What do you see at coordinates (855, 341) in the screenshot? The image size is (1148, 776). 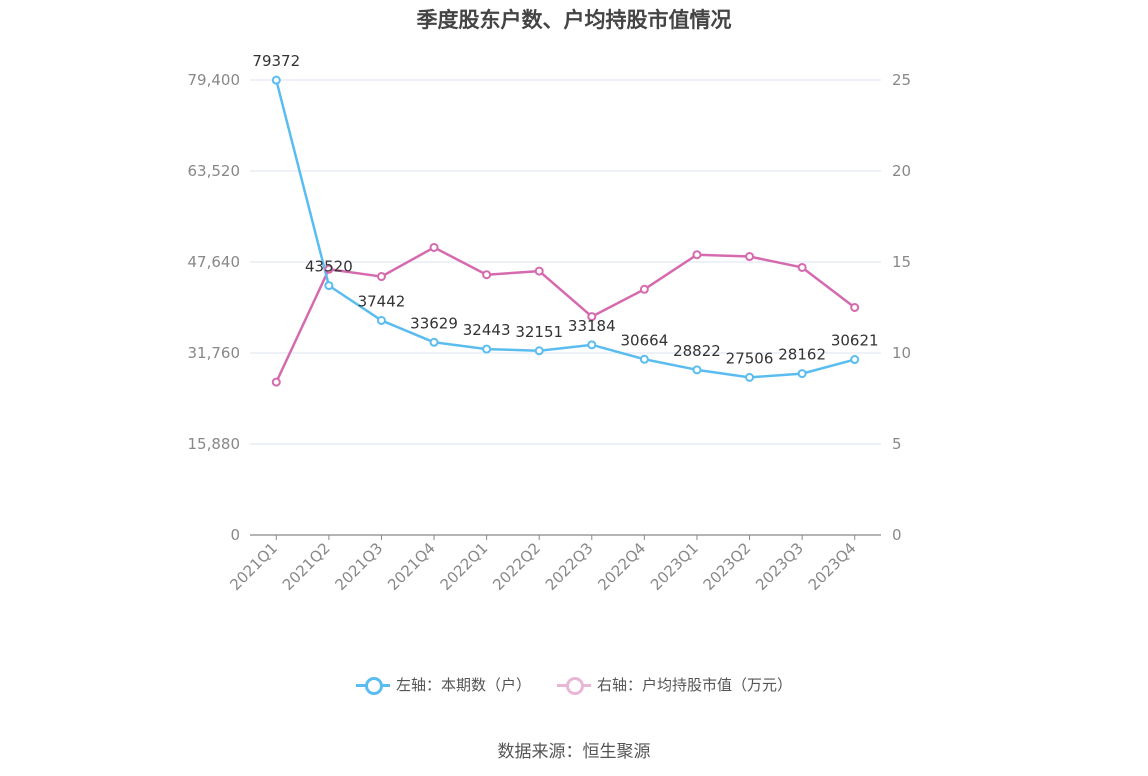 I see `data-label-left: 30621` at bounding box center [855, 341].